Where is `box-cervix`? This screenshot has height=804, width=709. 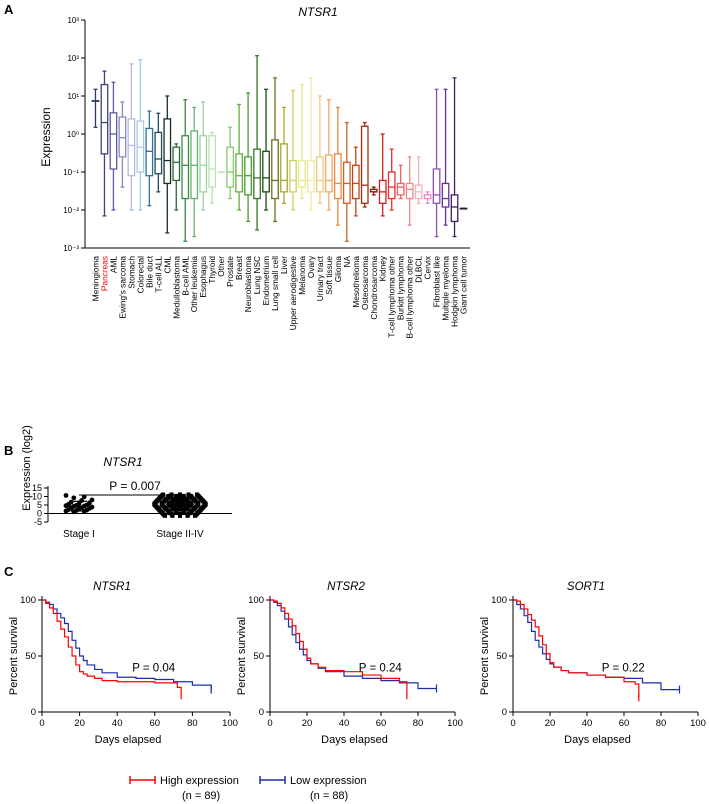
box-cervix is located at coordinates (427, 197).